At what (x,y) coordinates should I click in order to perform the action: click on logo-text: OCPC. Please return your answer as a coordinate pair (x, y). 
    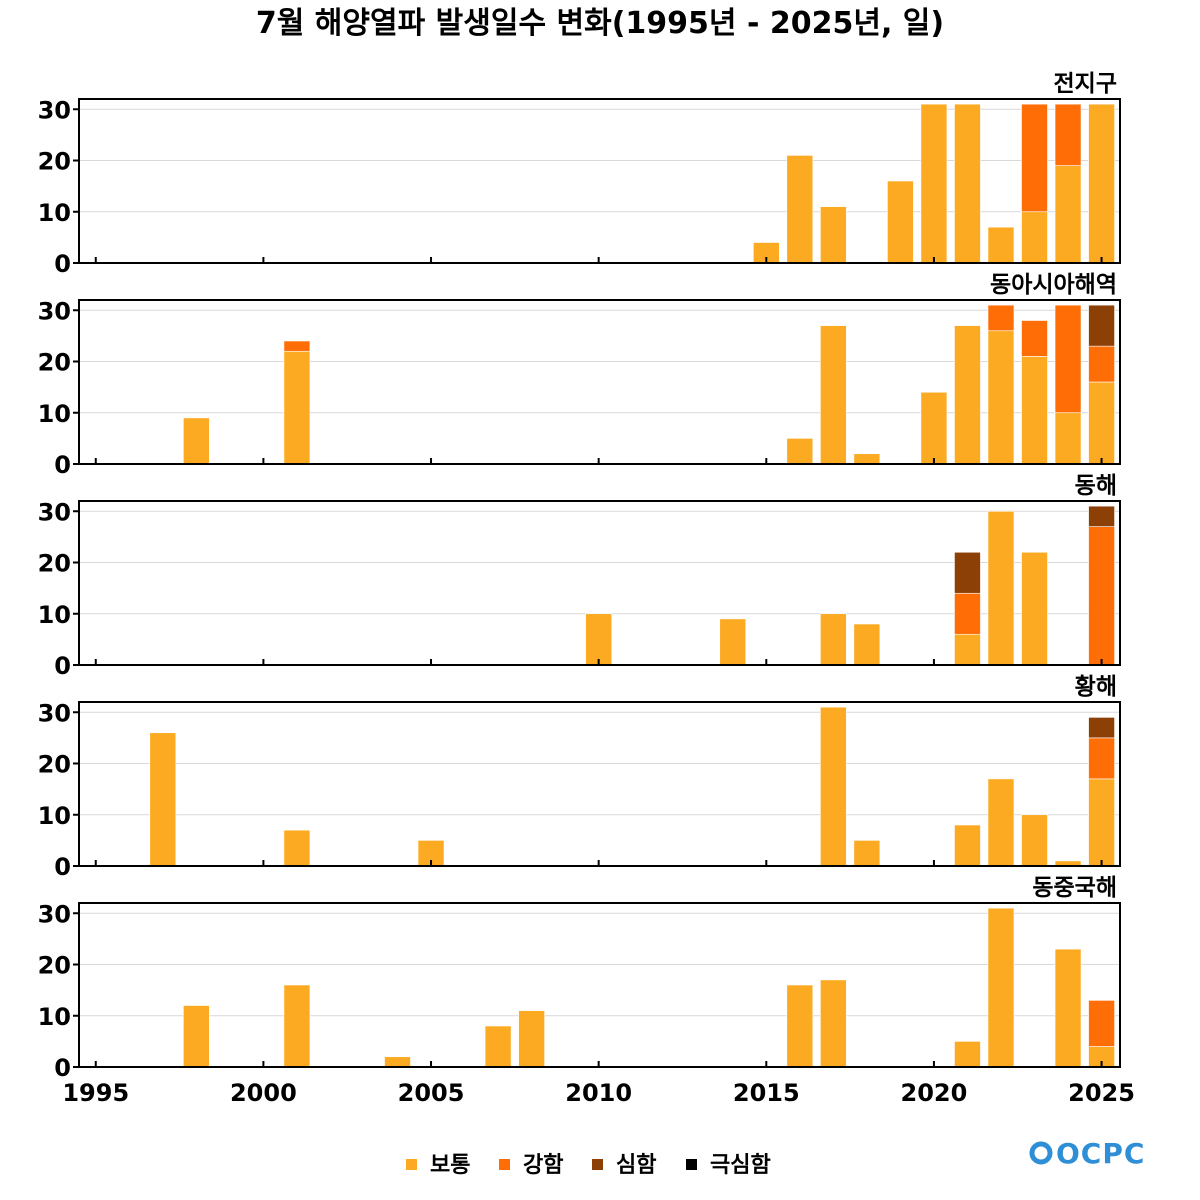
    Looking at the image, I should click on (1100, 1153).